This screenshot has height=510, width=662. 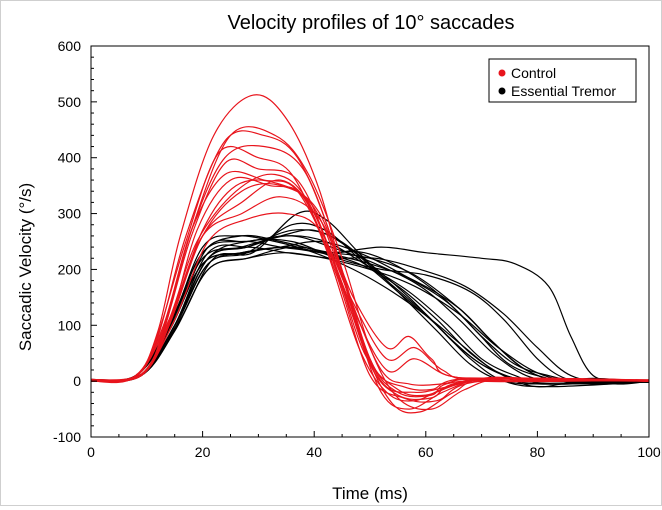 I want to click on y-tick-label: 100, so click(x=70, y=325).